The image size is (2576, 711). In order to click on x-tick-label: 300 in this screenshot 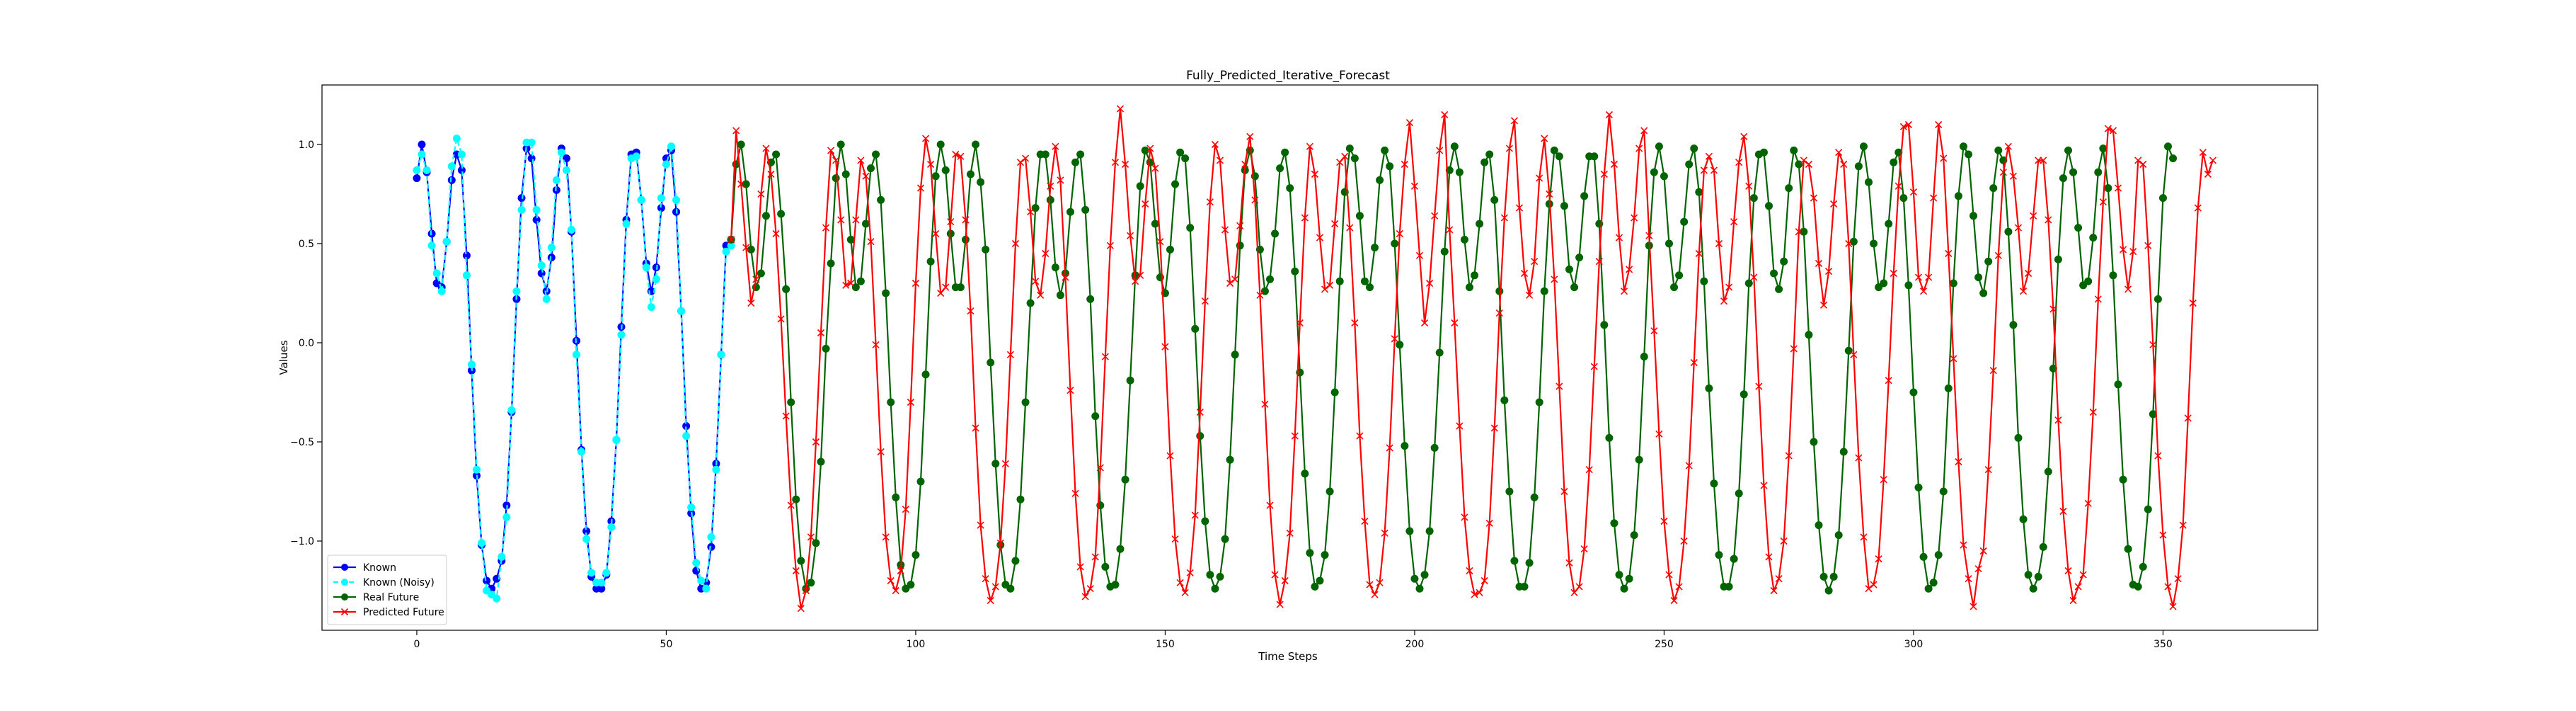, I will do `click(1914, 644)`.